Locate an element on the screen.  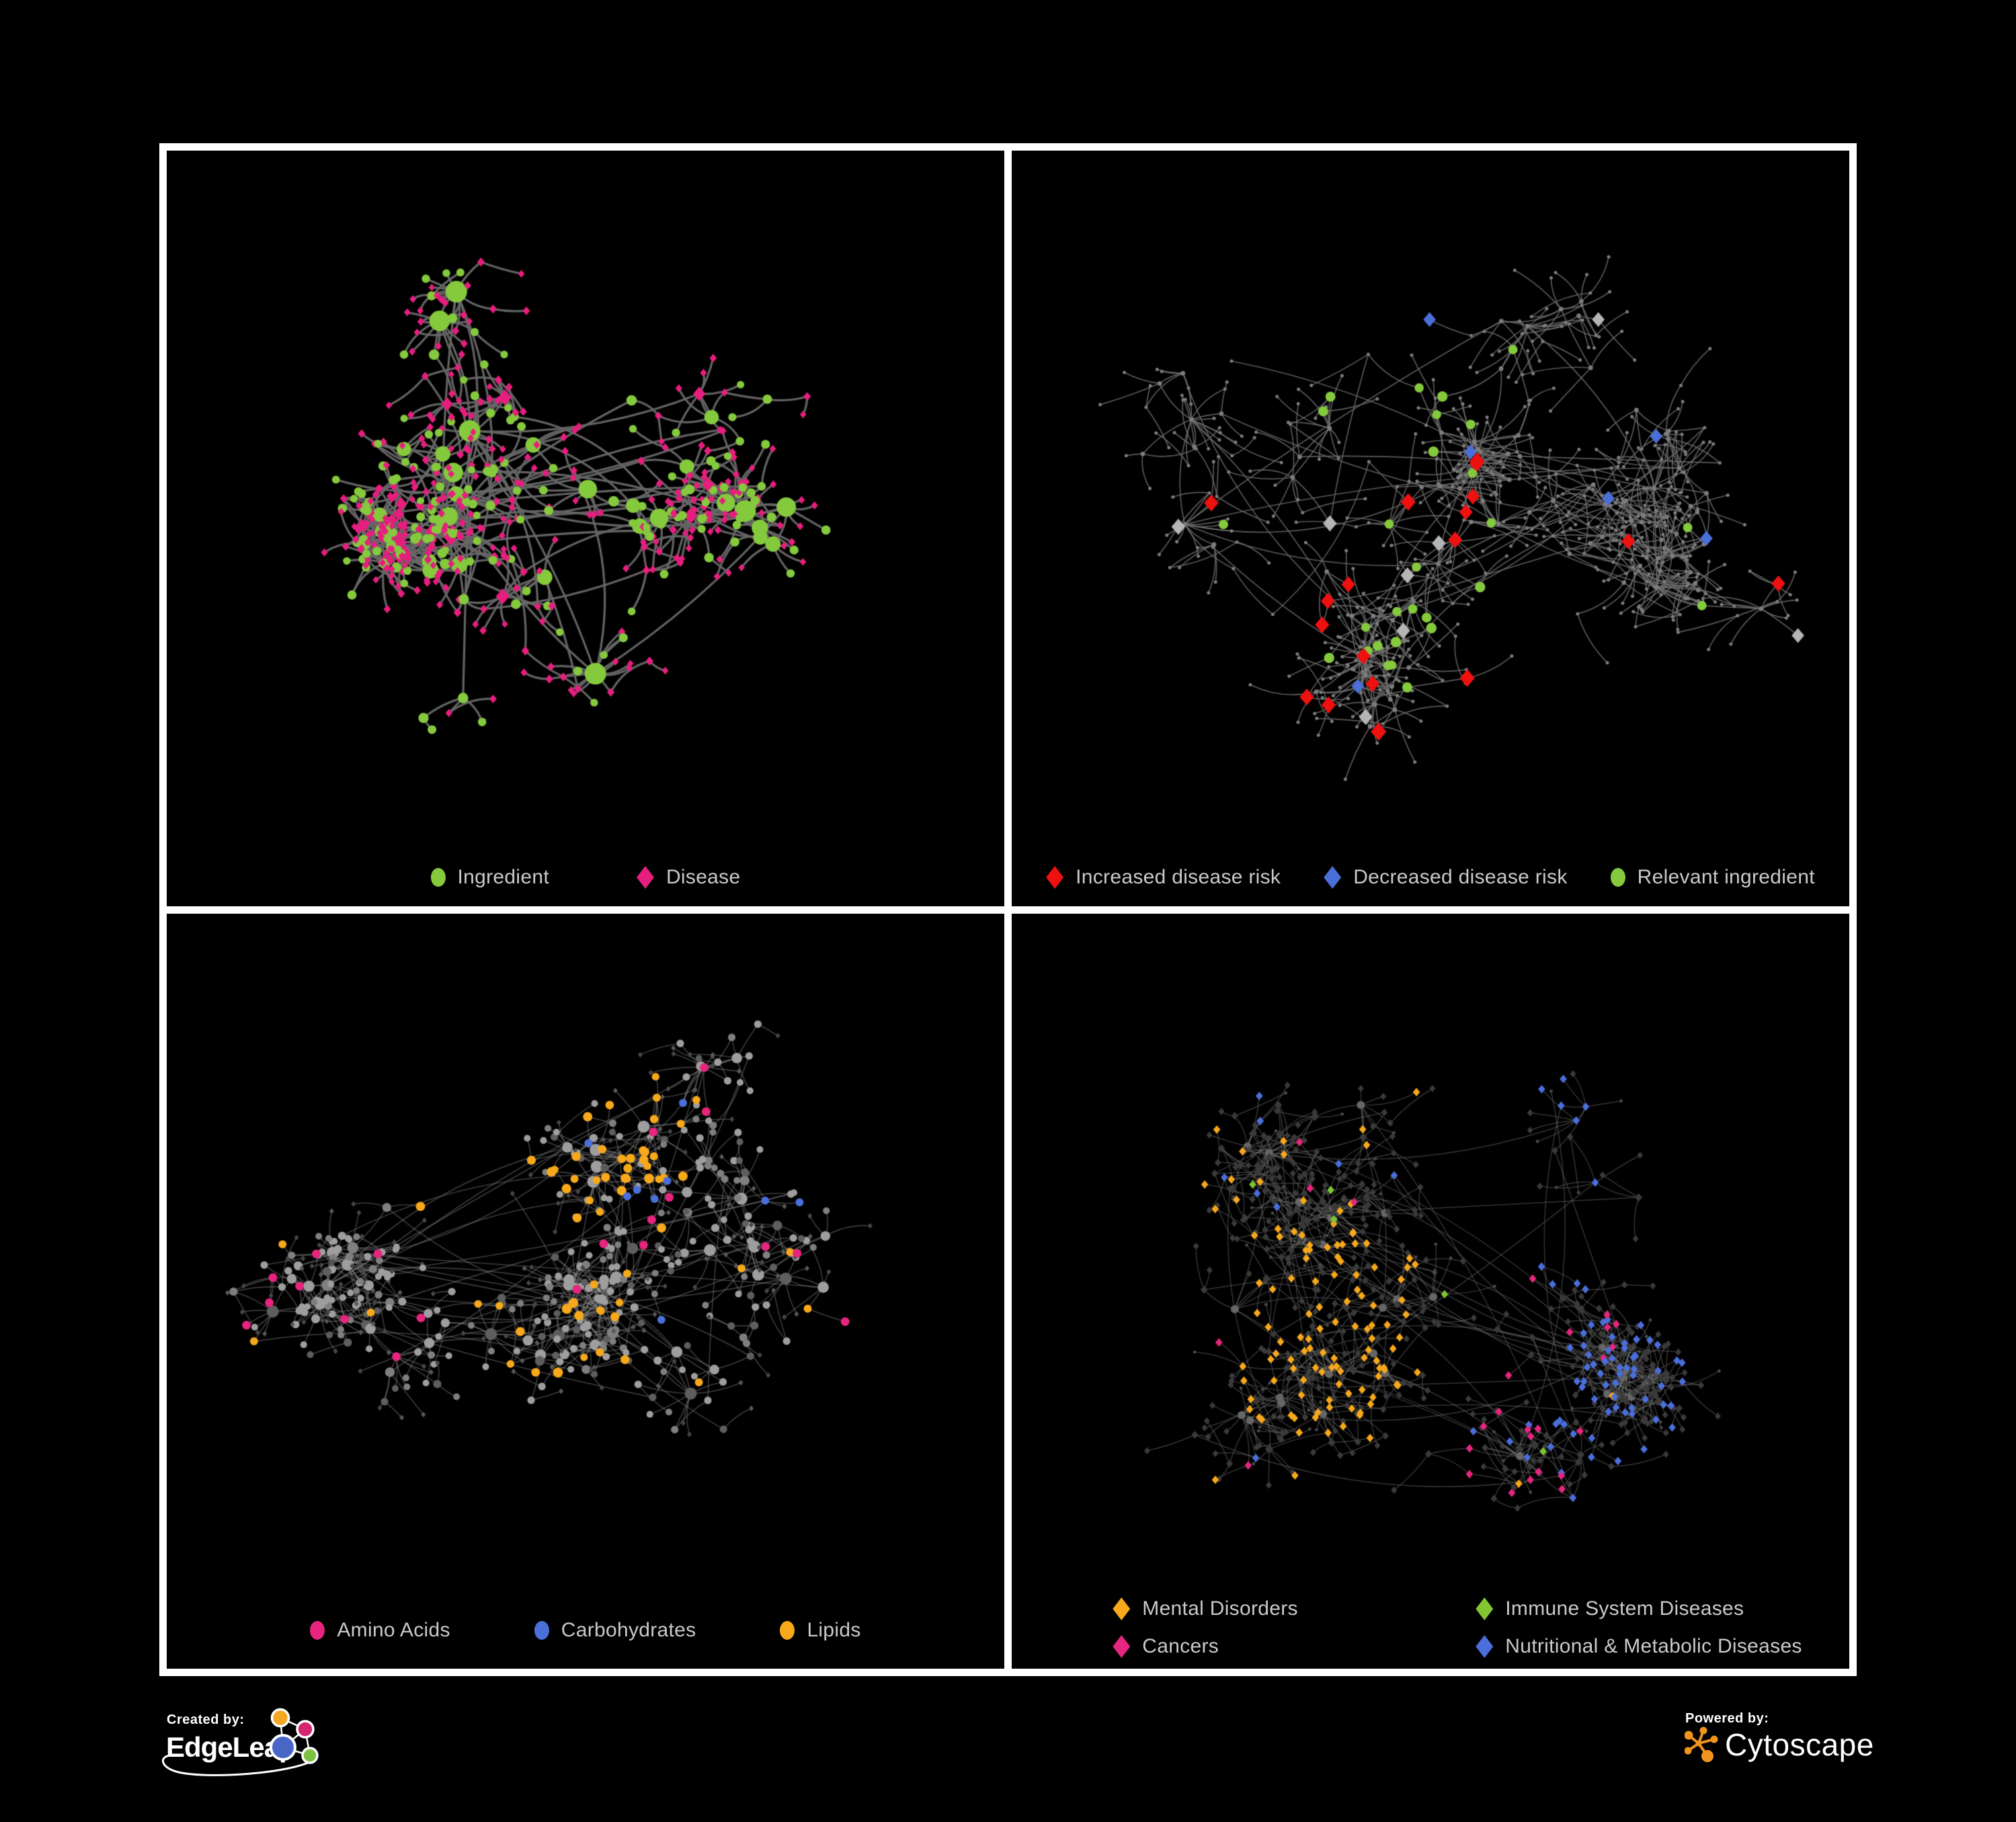
cytoscape-brand: Cytoscape is located at coordinates (1779, 1745).